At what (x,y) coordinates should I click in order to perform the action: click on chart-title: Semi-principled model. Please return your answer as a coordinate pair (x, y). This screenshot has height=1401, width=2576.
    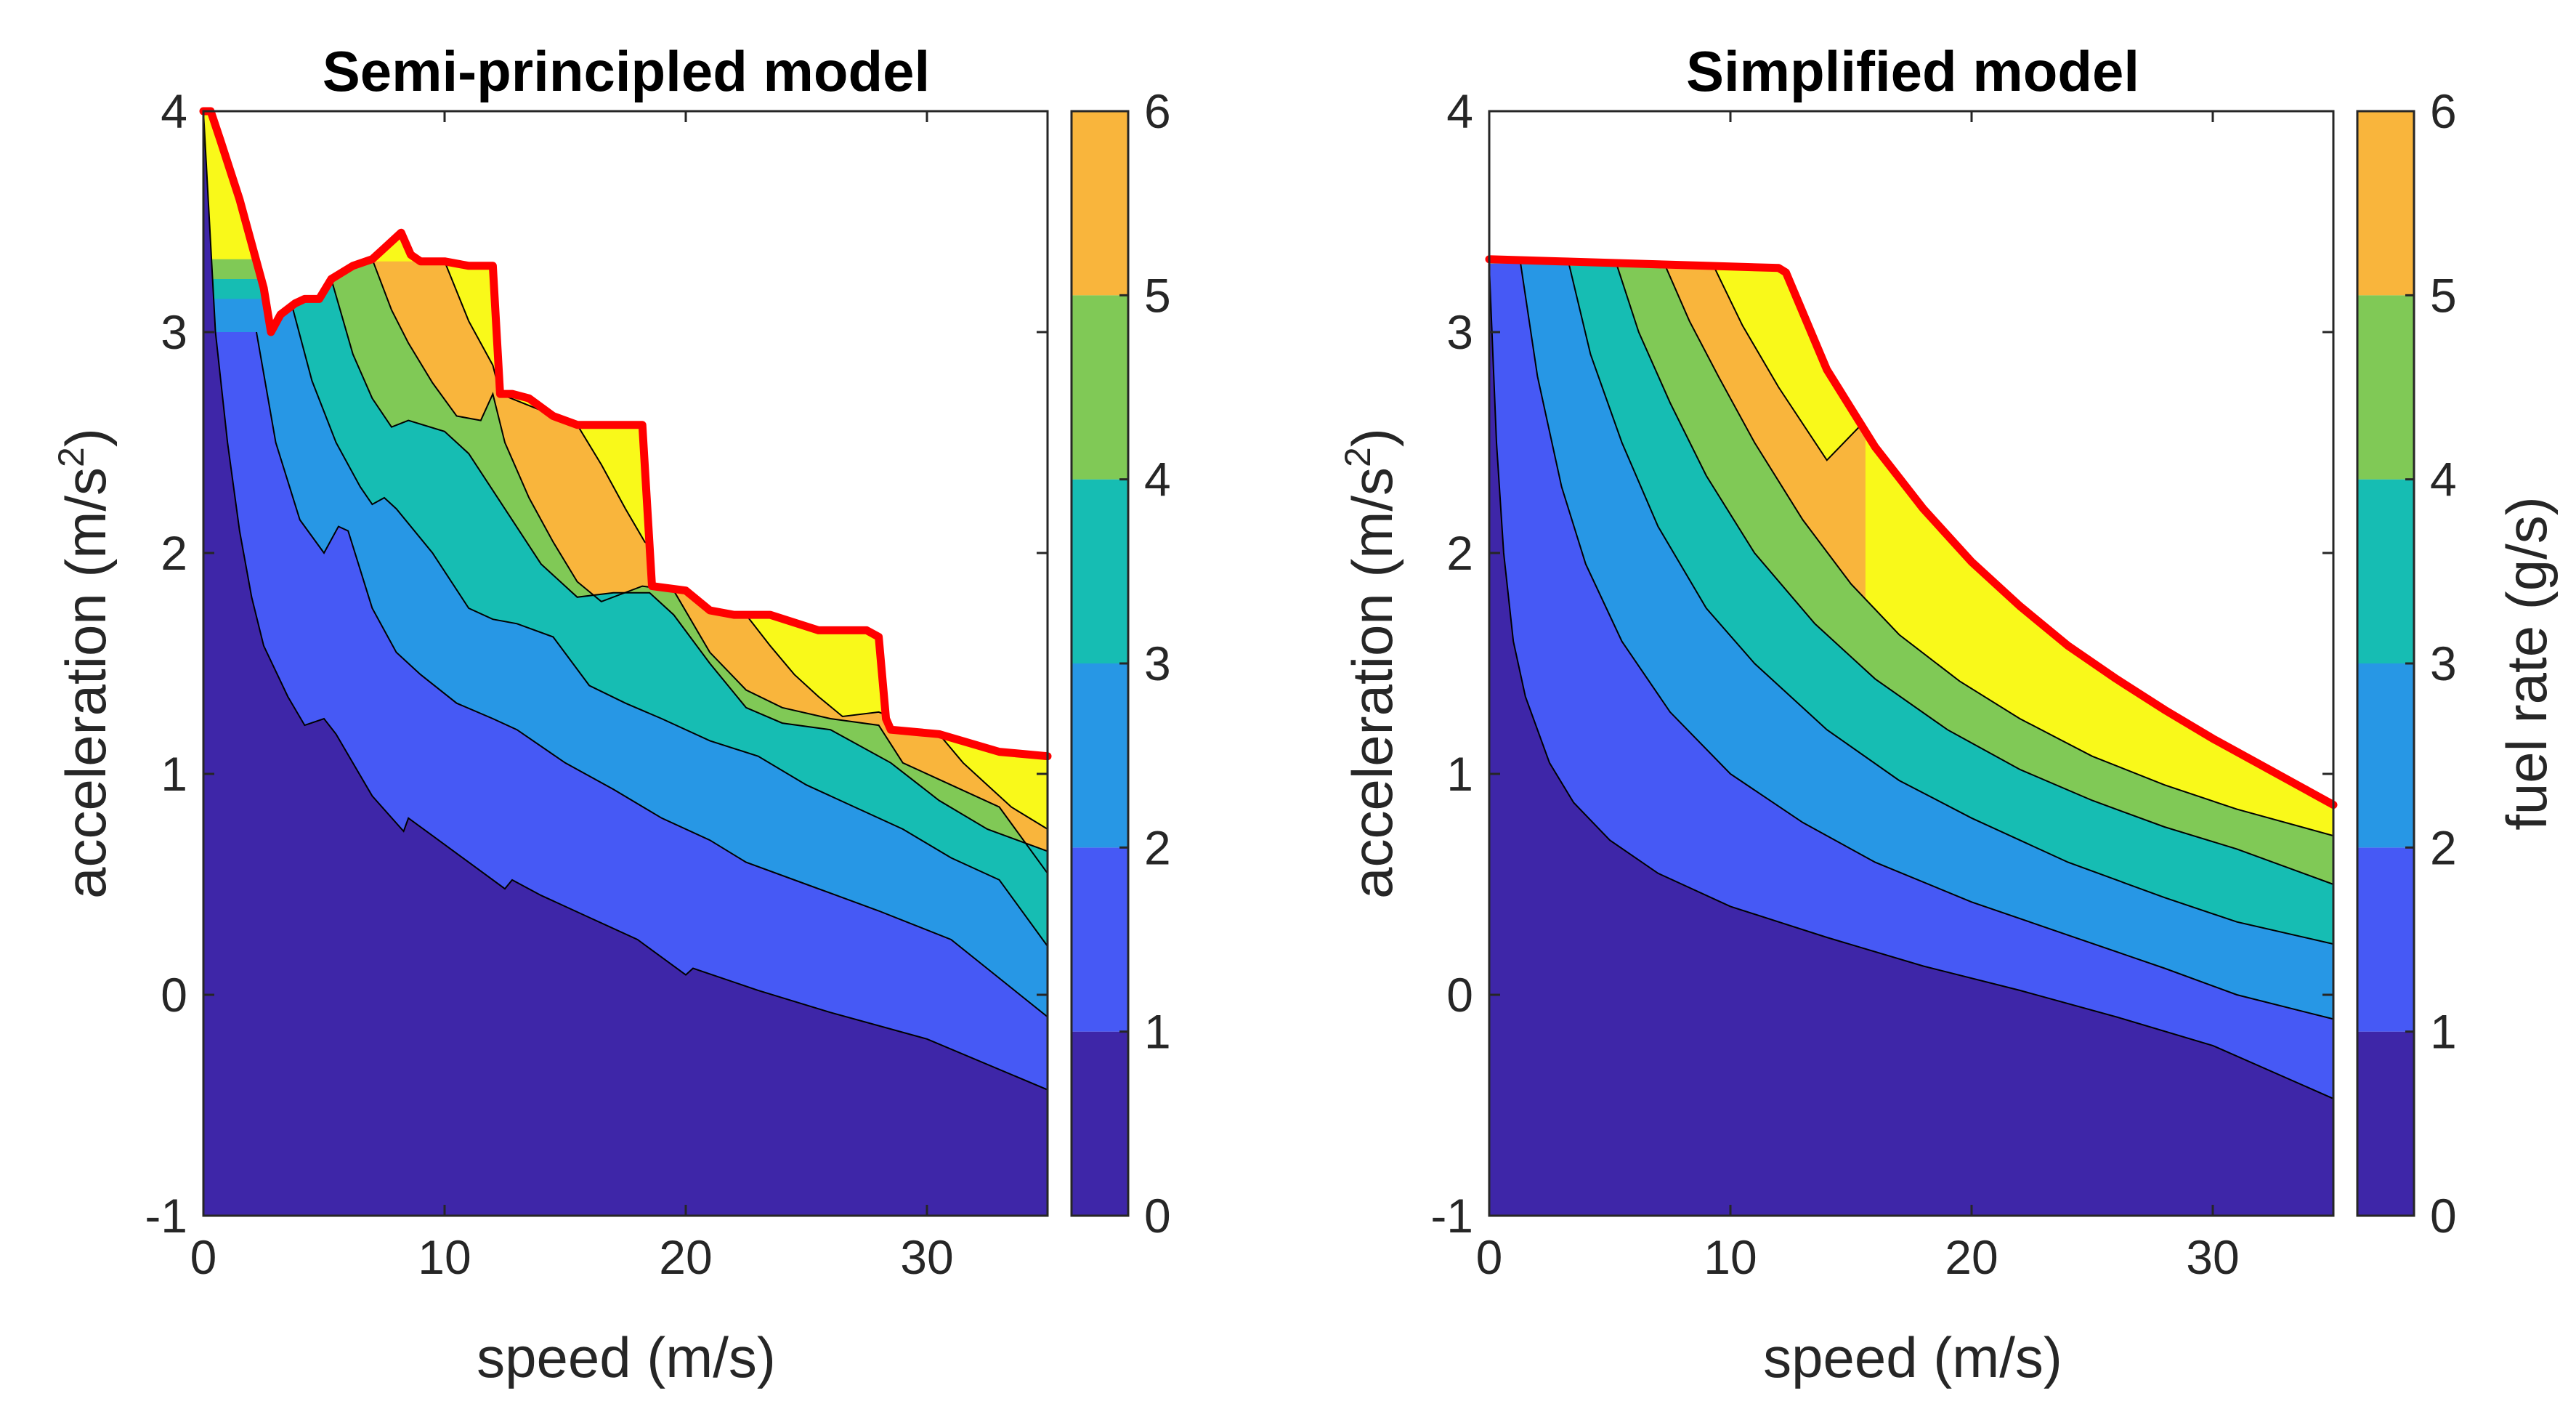
    Looking at the image, I should click on (626, 71).